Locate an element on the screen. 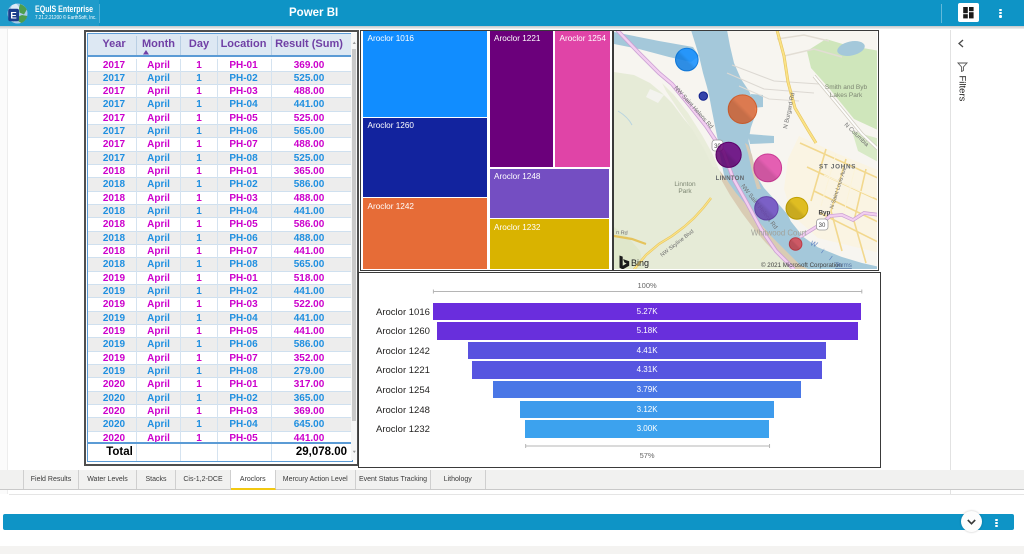 The height and width of the screenshot is (554, 1024). svg-text: i is located at coordinates (822, 251).